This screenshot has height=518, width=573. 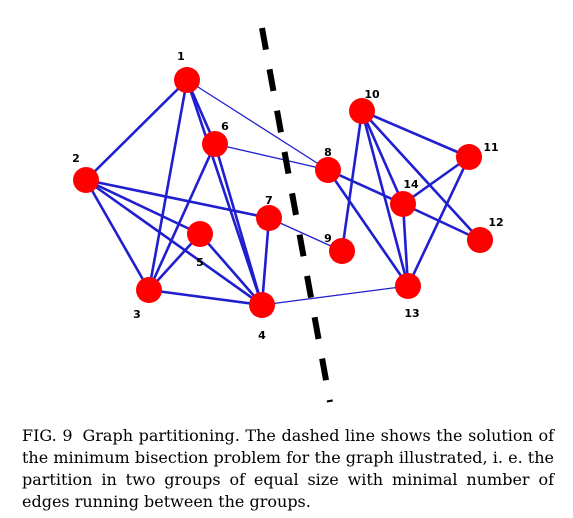 I want to click on node-label-11: 11, so click(x=490, y=147).